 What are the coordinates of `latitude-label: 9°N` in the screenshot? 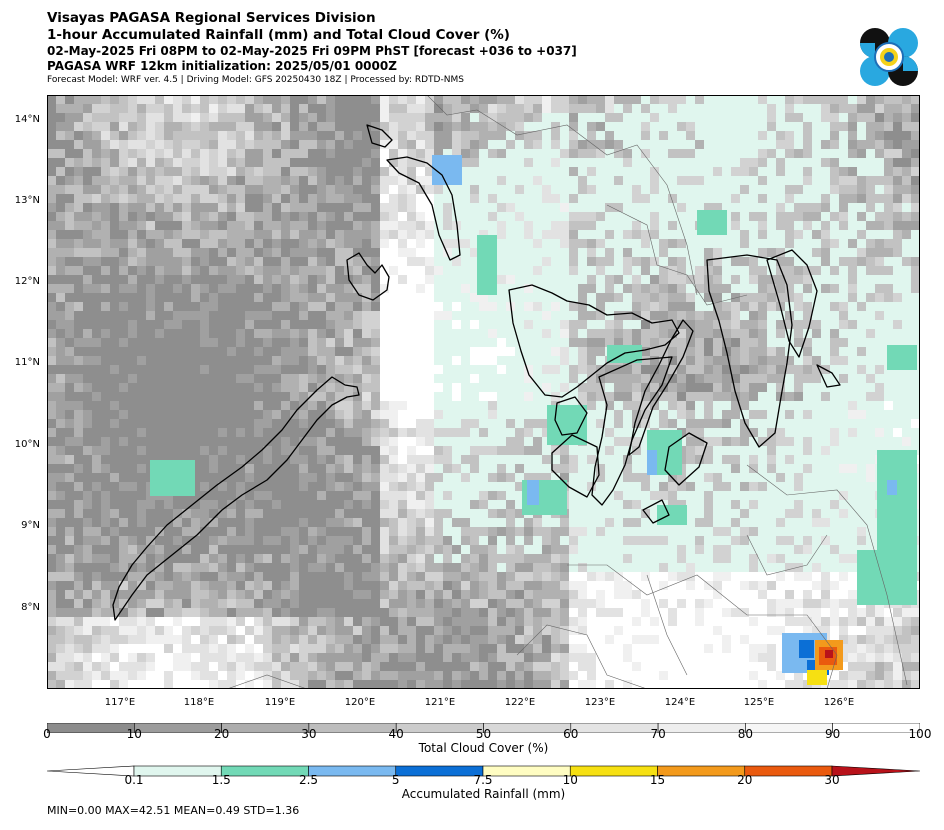 It's located at (30, 525).